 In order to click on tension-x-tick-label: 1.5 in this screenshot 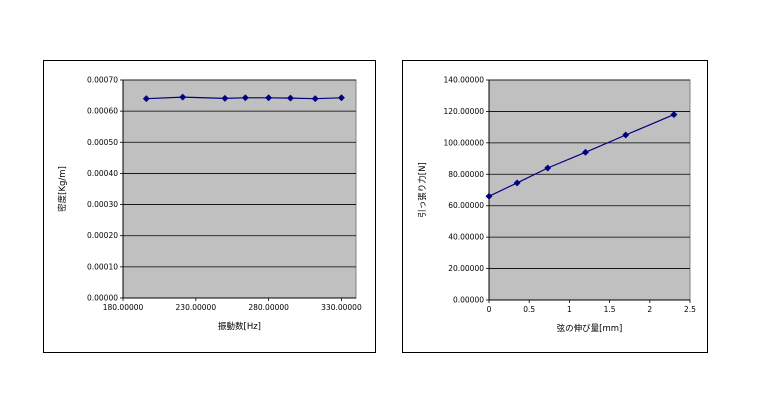, I will do `click(610, 309)`.